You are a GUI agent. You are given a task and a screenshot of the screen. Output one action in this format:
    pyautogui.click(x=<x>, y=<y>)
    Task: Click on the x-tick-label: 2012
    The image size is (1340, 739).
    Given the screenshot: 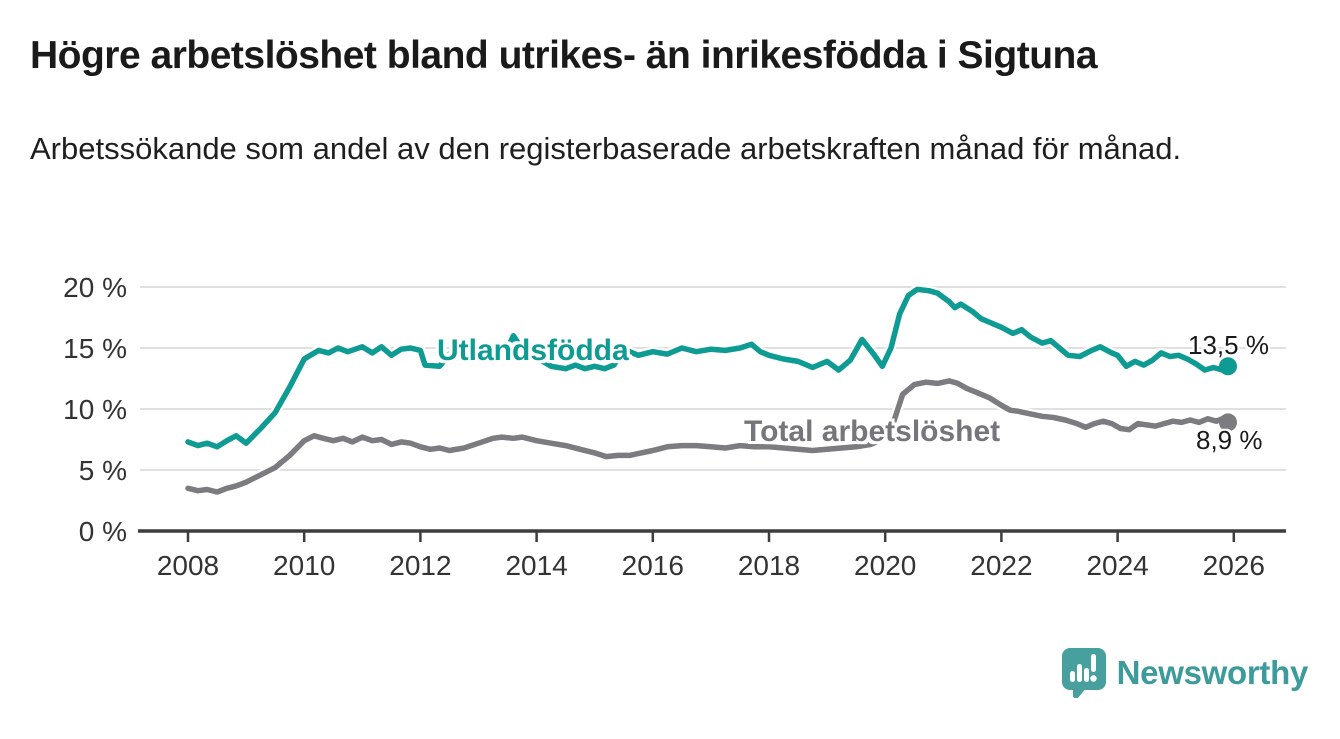 What is the action you would take?
    pyautogui.click(x=420, y=565)
    